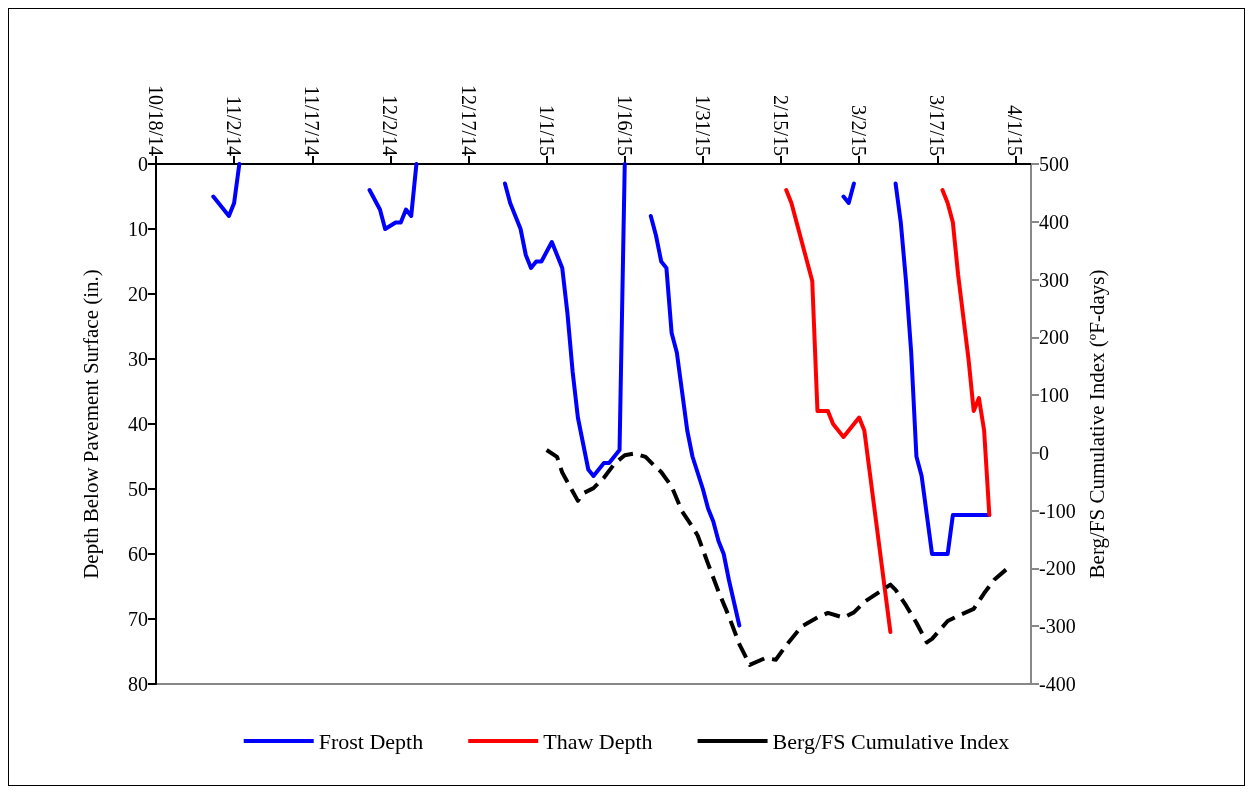 Image resolution: width=1253 pixels, height=794 pixels. What do you see at coordinates (138, 684) in the screenshot?
I see `y-tick-label: 80` at bounding box center [138, 684].